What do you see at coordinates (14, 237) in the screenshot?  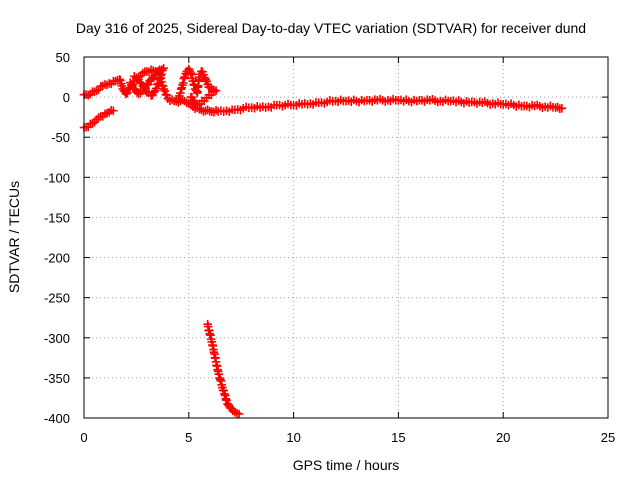 I see `y-axis-label: SDTVAR / TECUs` at bounding box center [14, 237].